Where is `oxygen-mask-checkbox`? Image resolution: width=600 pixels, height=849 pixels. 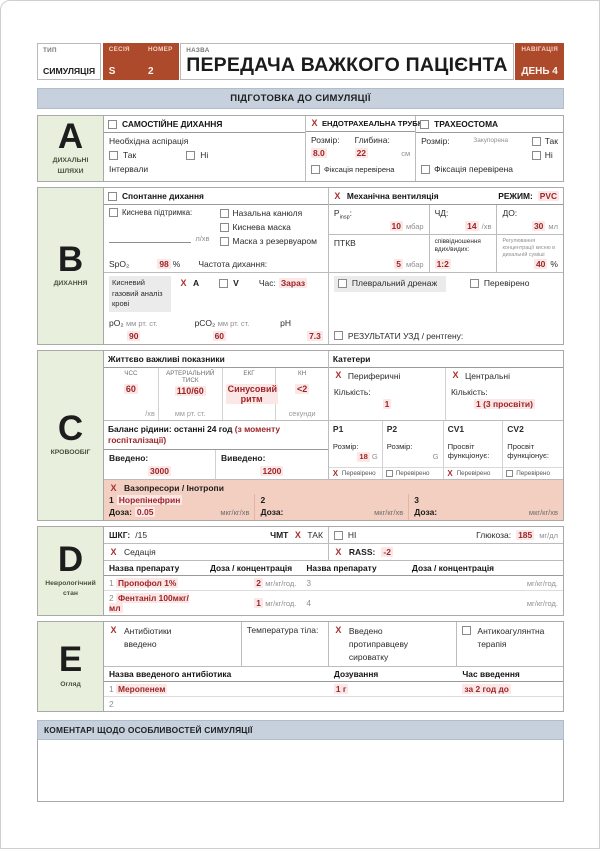 oxygen-mask-checkbox is located at coordinates (224, 227).